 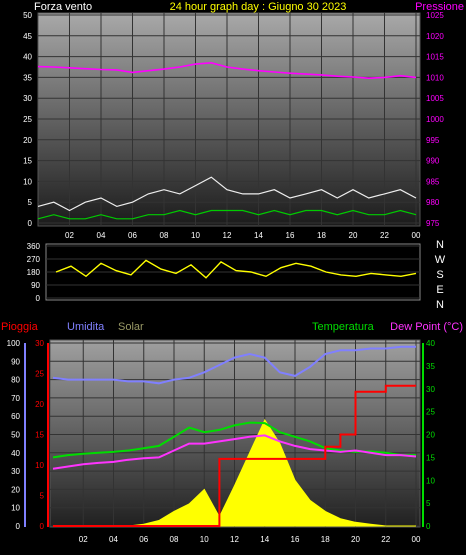 I want to click on pressure-tick-label: 1010, so click(x=435, y=77).